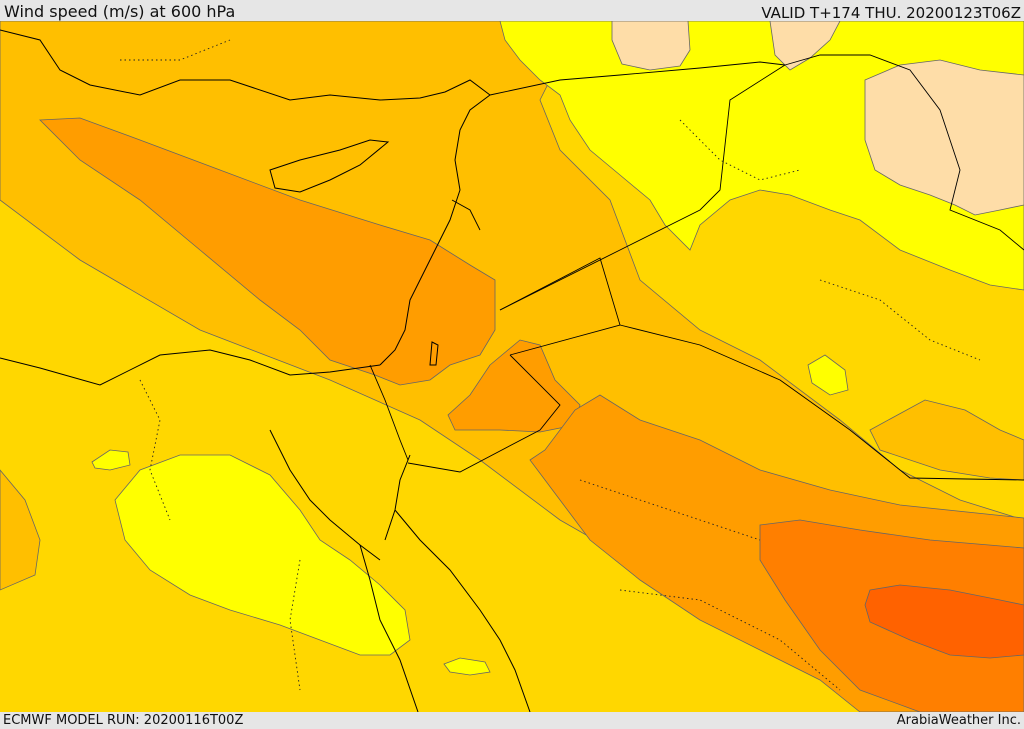 The width and height of the screenshot is (1024, 729). I want to click on border-jordan-saudi, so click(484, 413).